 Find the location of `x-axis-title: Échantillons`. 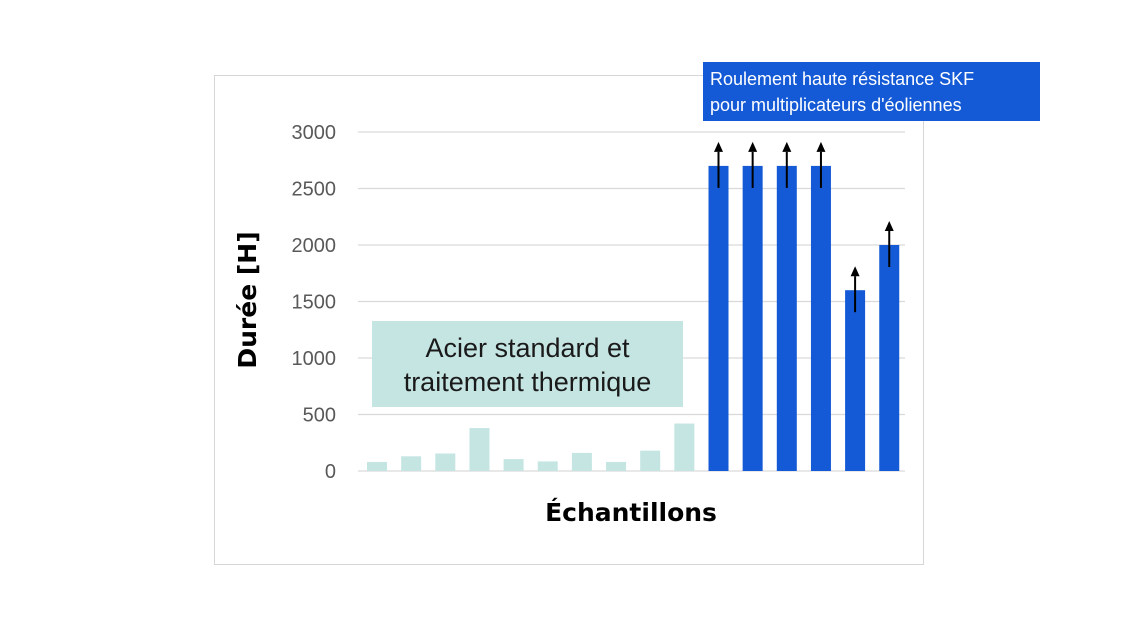

x-axis-title: Échantillons is located at coordinates (631, 512).